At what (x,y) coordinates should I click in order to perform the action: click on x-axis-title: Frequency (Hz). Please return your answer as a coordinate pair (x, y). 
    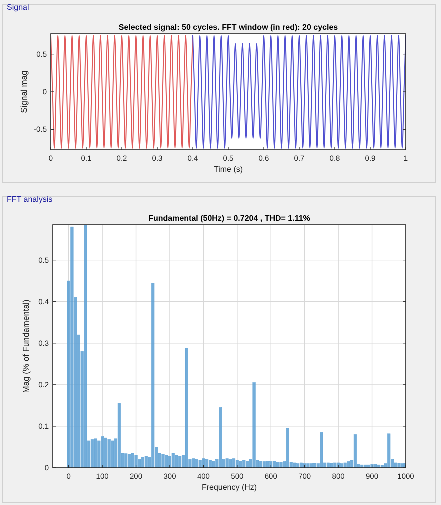
    Looking at the image, I should click on (230, 487).